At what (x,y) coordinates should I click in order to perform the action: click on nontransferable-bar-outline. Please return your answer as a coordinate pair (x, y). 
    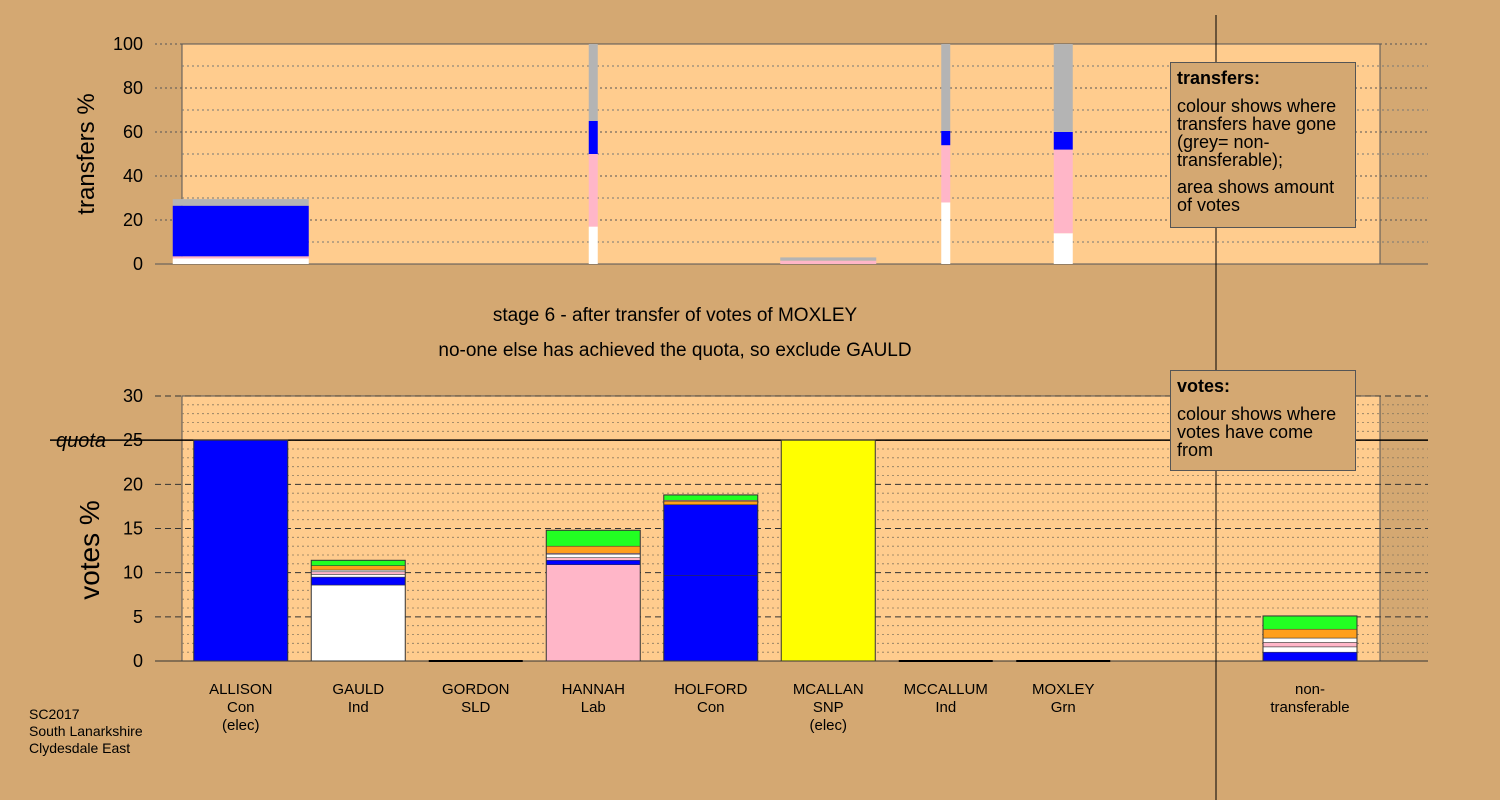
    Looking at the image, I should click on (1310, 638).